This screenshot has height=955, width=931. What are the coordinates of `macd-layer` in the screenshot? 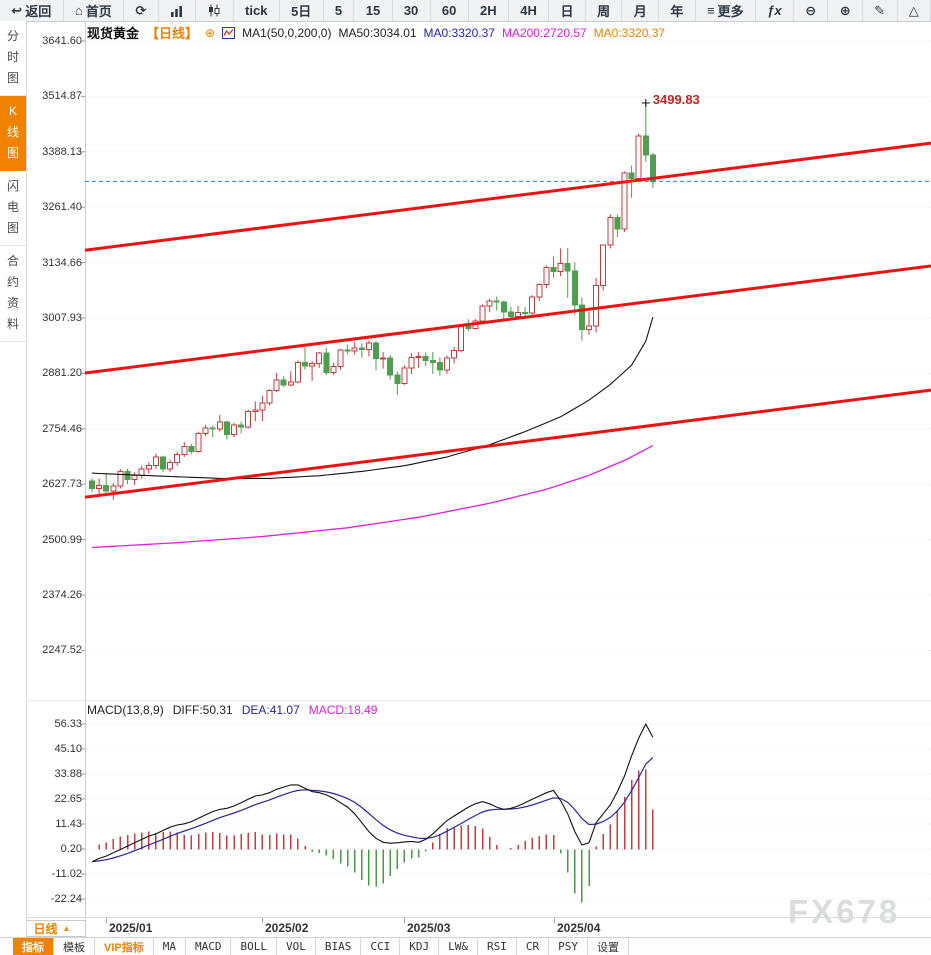 It's located at (372, 812).